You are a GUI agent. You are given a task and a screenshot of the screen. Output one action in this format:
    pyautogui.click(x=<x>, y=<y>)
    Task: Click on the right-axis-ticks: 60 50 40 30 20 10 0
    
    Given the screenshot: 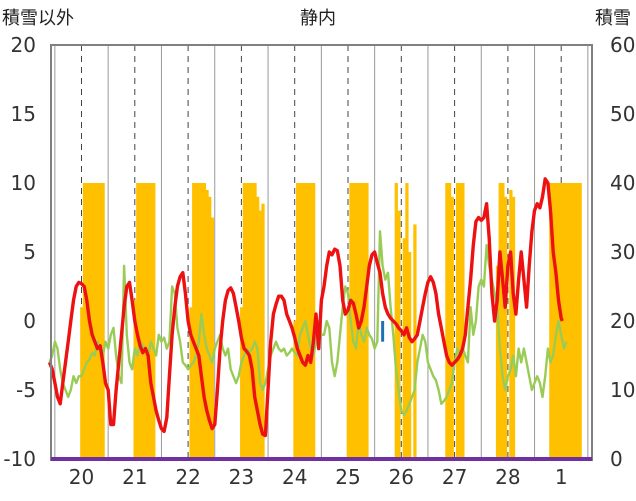 What is the action you would take?
    pyautogui.click(x=622, y=252)
    